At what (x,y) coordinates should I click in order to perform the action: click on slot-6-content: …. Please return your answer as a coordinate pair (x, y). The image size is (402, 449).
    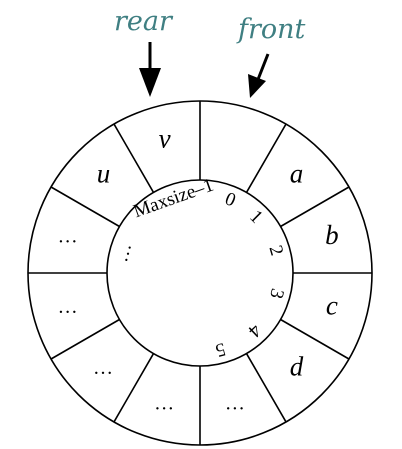
    Looking at the image, I should click on (164, 403).